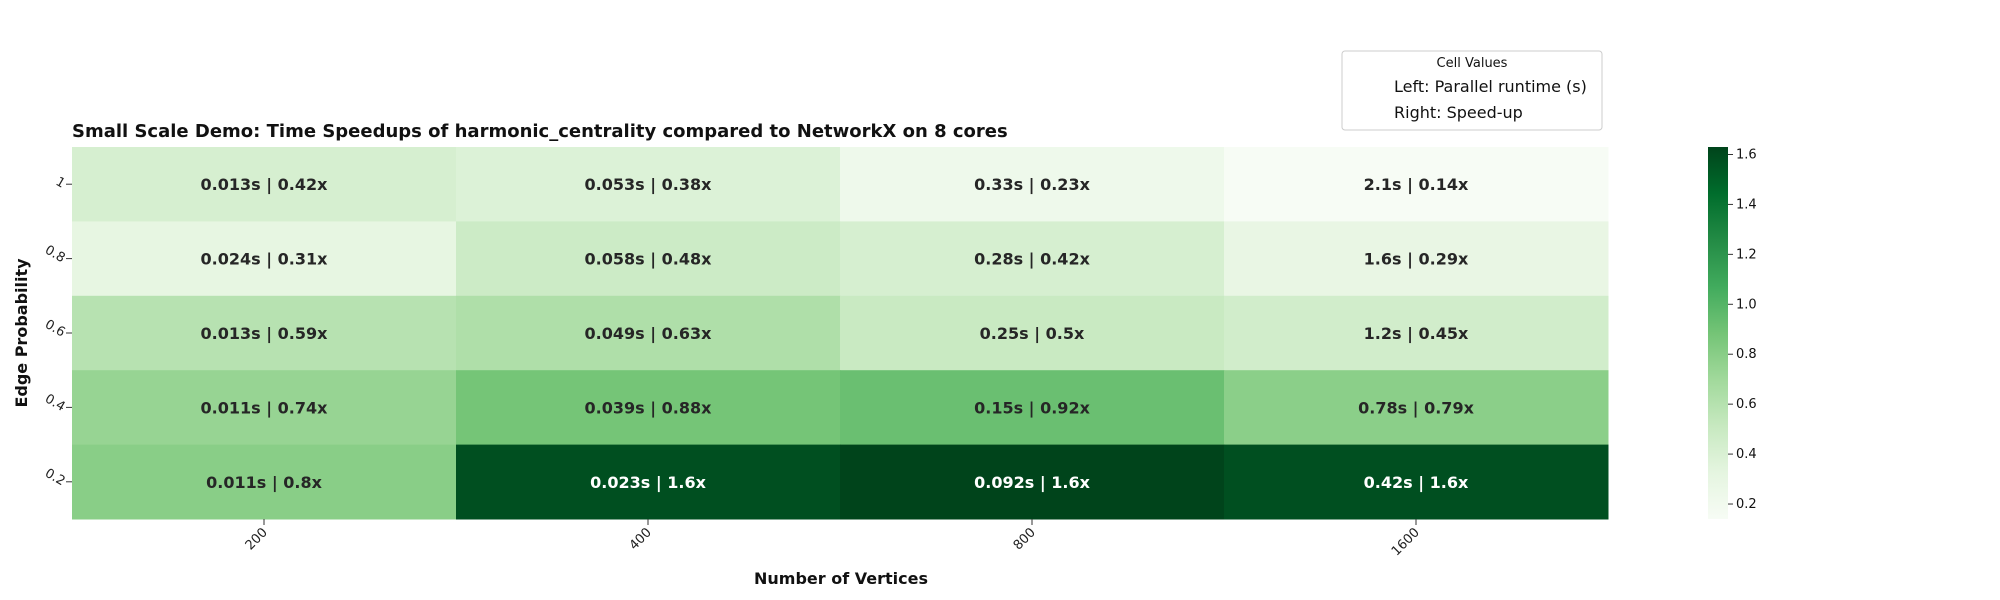 This screenshot has width=2000, height=600. Describe the element at coordinates (257, 539) in the screenshot. I see `x-tick-label: 200` at that location.